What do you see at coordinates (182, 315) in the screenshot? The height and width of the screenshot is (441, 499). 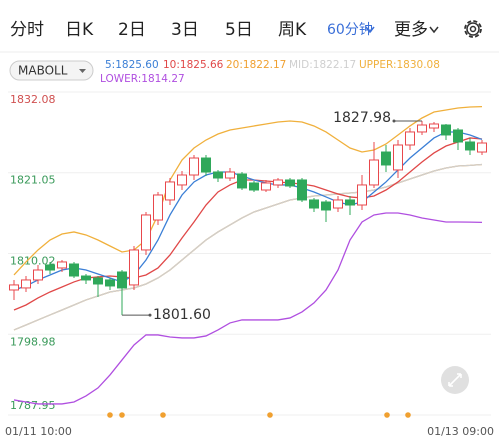 I see `annotation-label: 1801.60` at bounding box center [182, 315].